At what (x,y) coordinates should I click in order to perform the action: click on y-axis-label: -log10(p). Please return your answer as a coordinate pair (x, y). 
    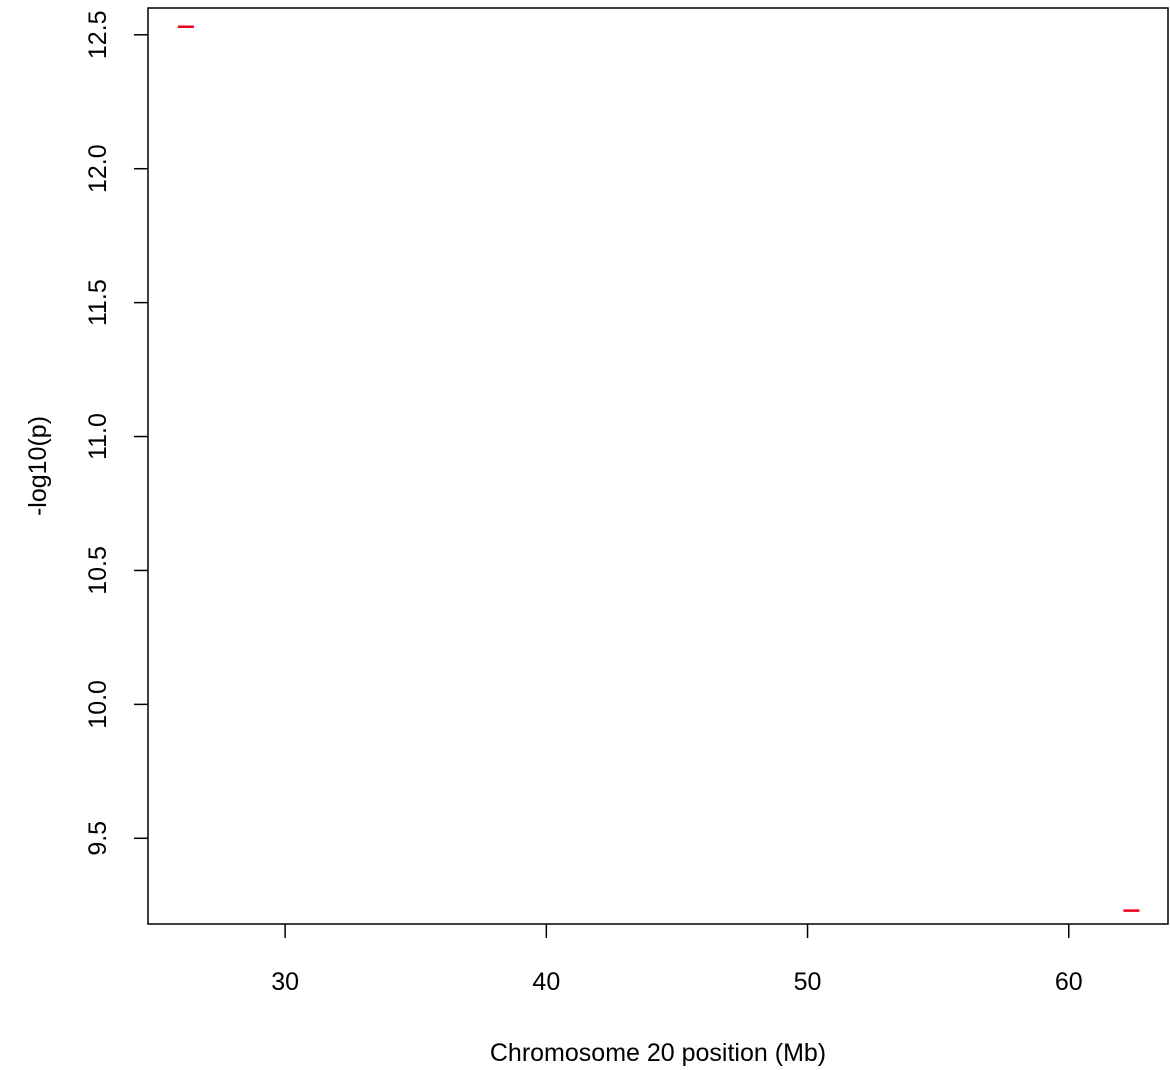
    Looking at the image, I should click on (38, 466).